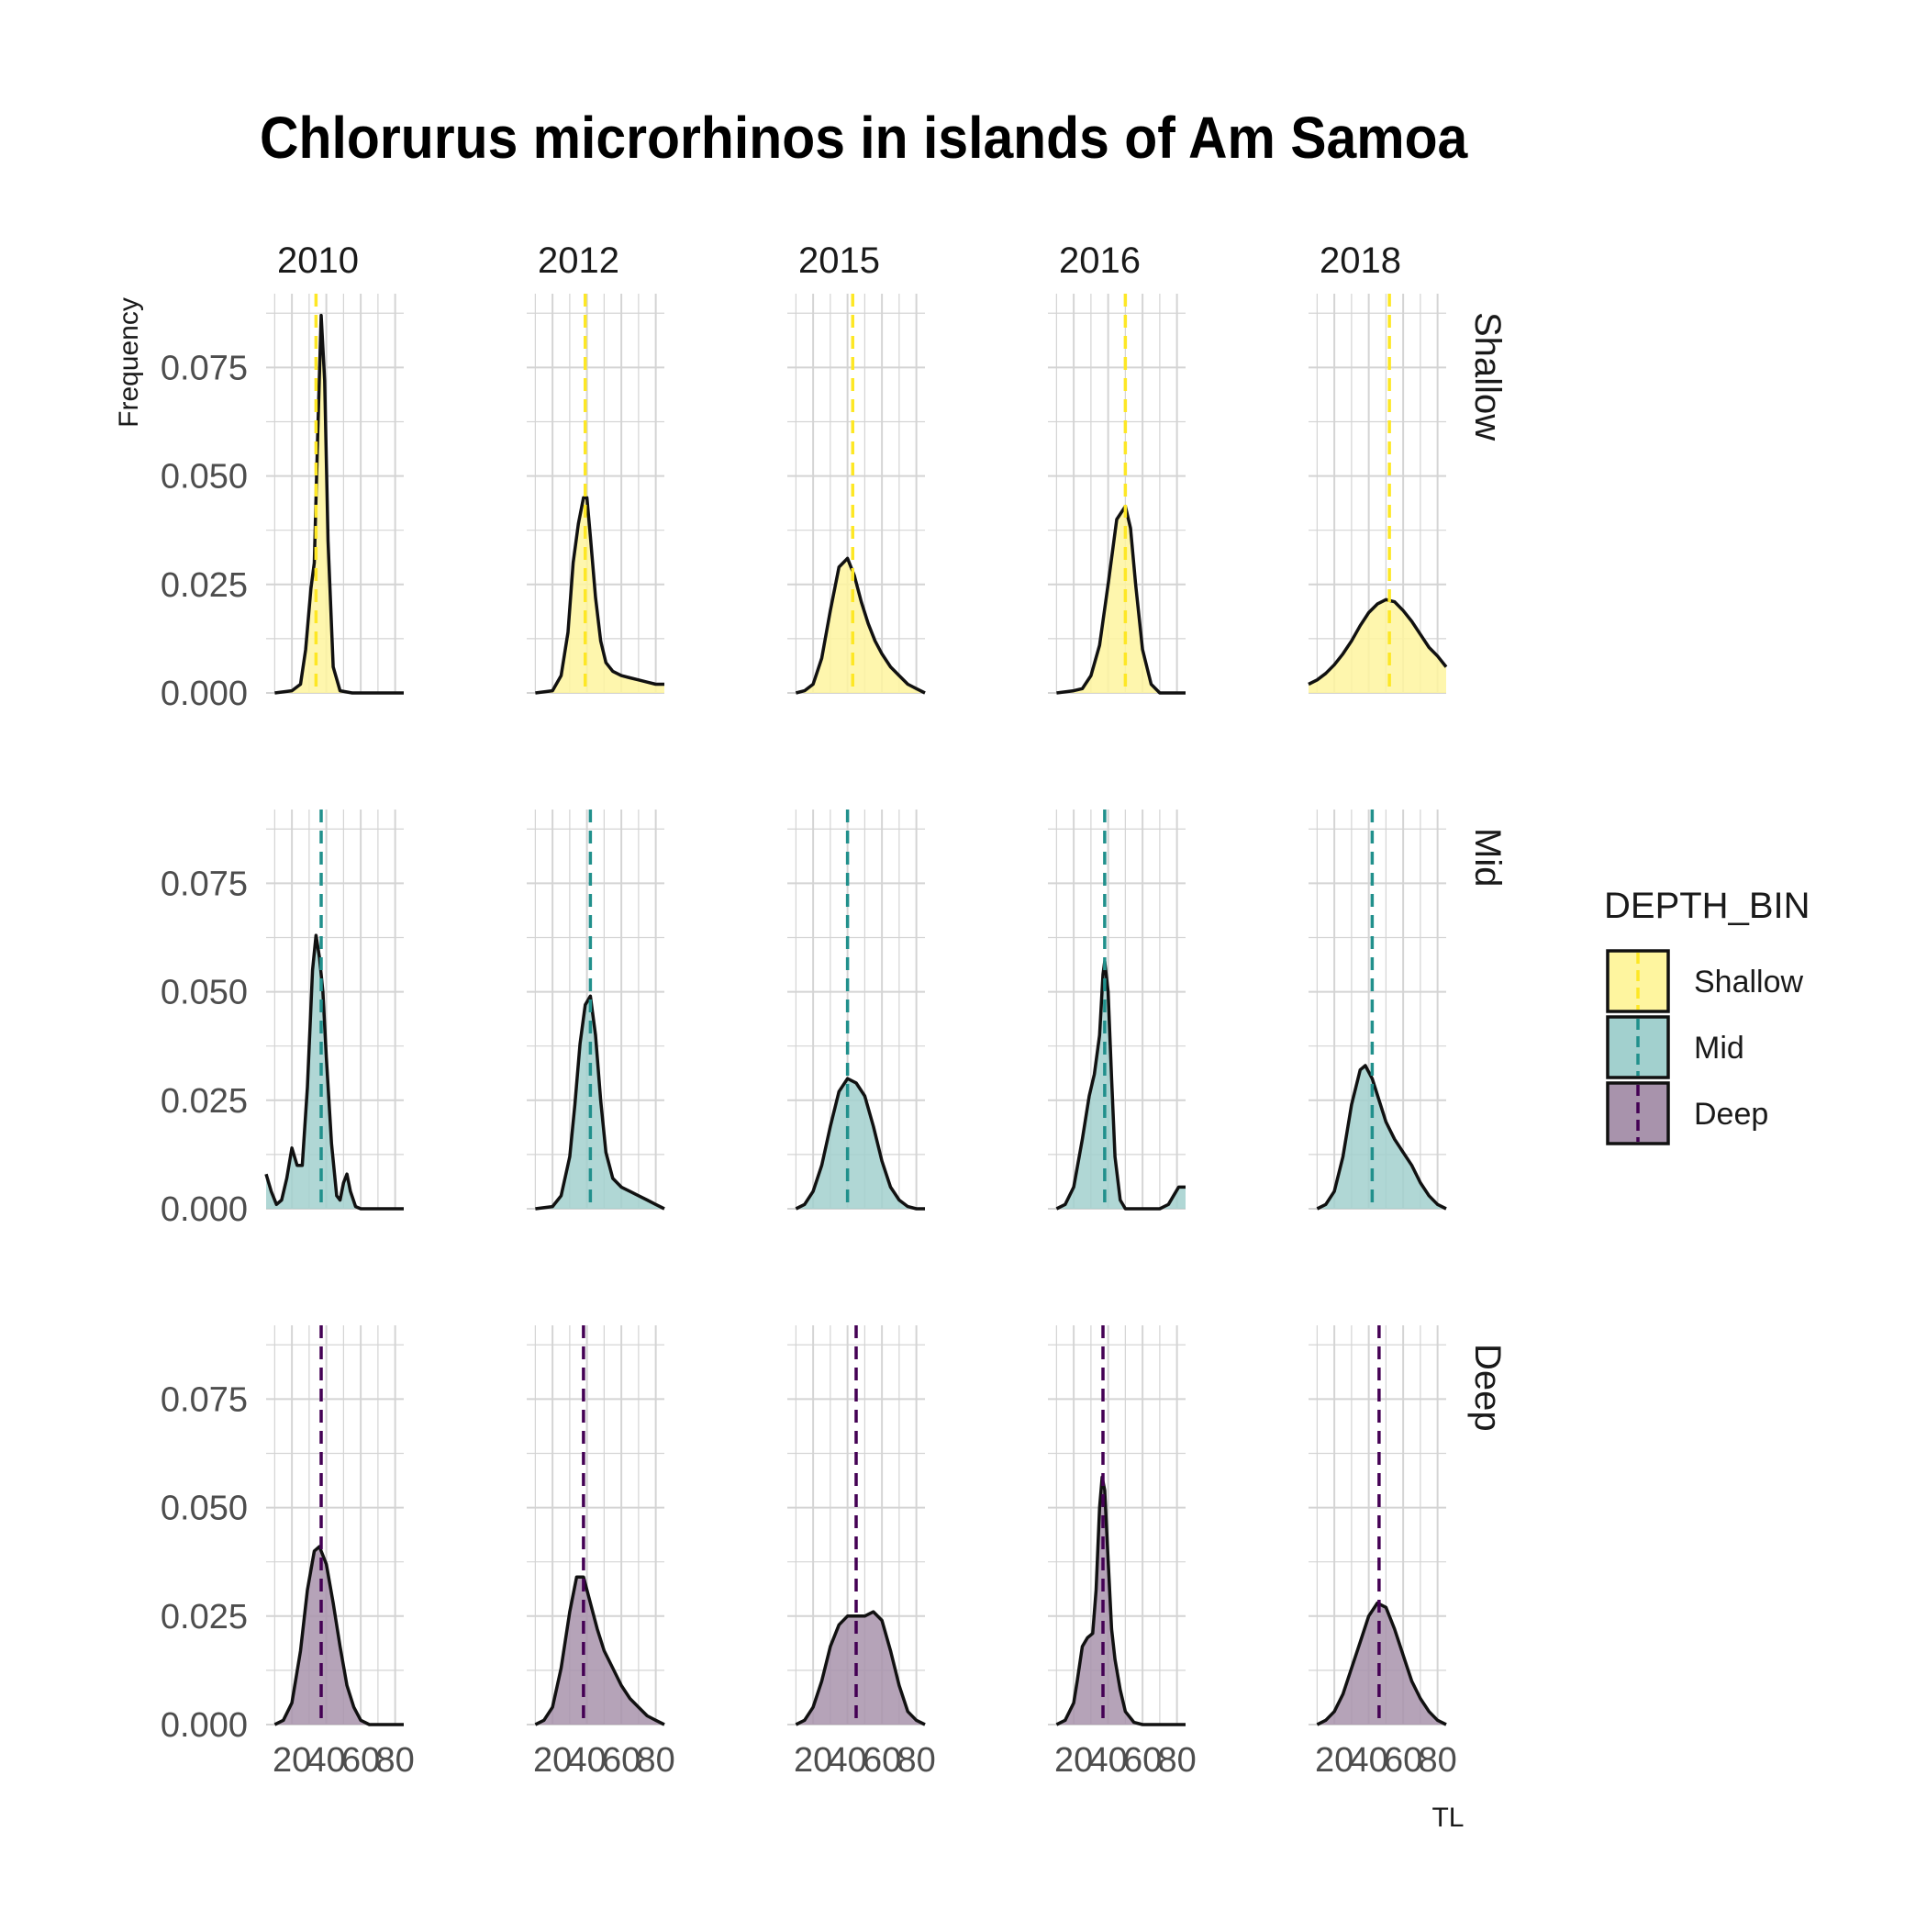 This screenshot has width=1927, height=1932. I want to click on density-area-deep-2015, so click(860, 1668).